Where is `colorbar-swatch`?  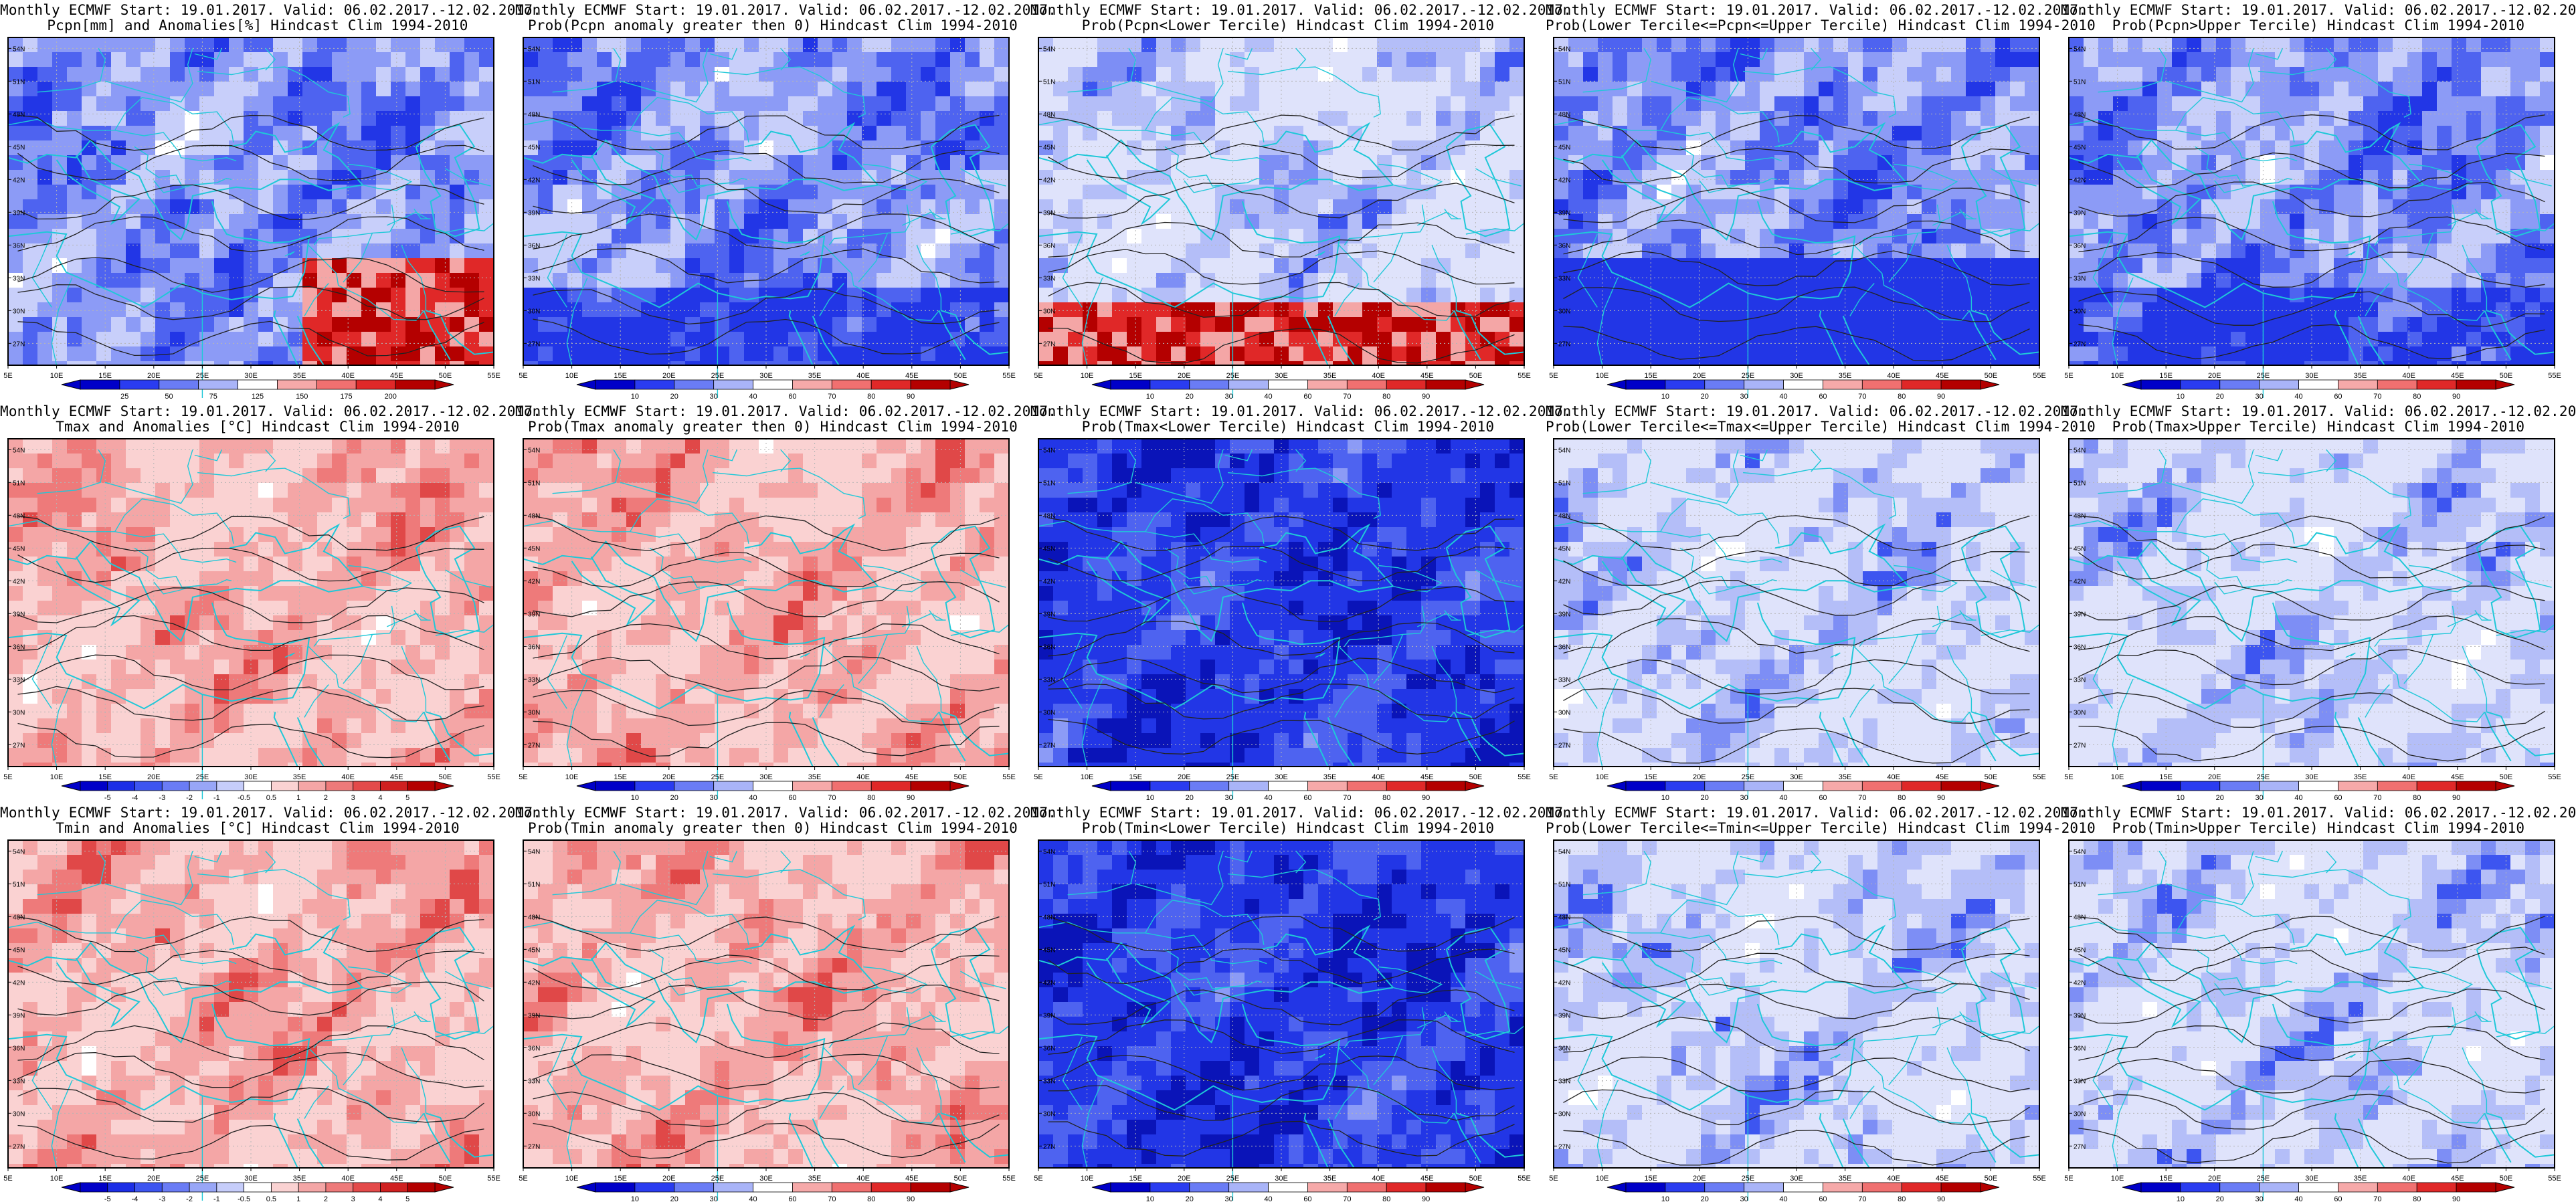 colorbar-swatch is located at coordinates (2476, 384).